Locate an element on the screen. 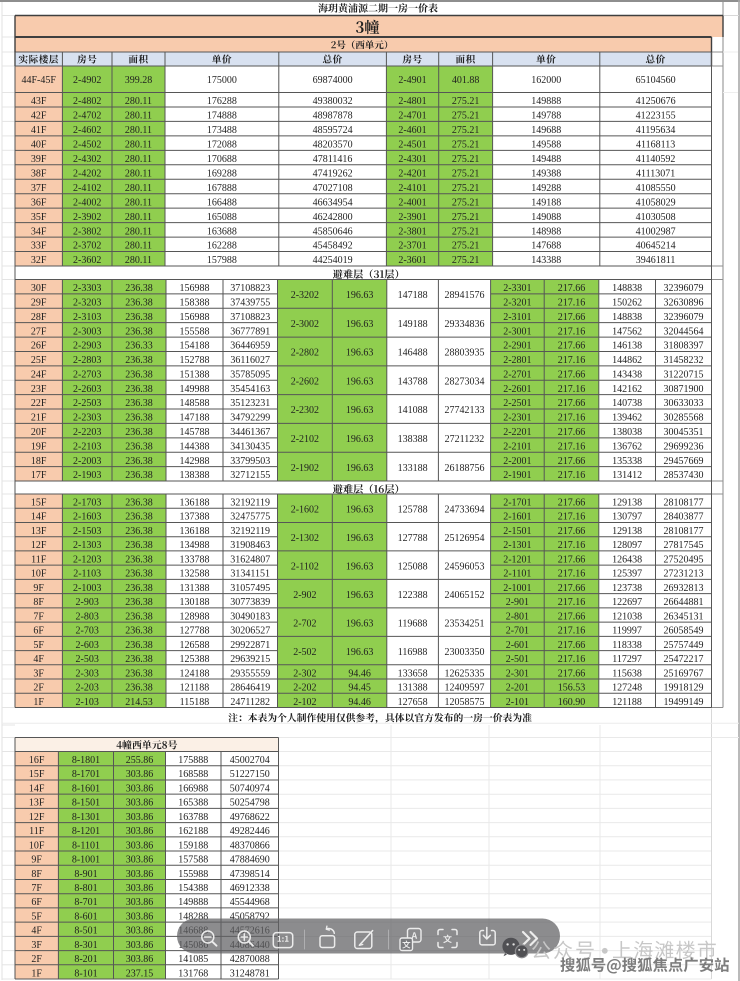  svg-text: 117297 is located at coordinates (627, 659).